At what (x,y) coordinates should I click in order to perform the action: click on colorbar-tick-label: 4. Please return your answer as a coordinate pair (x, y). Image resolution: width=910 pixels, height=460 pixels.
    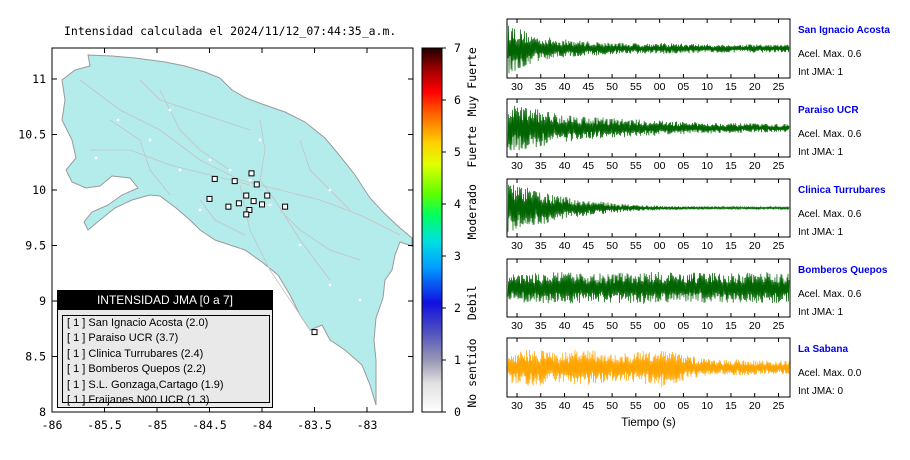
    Looking at the image, I should click on (457, 204).